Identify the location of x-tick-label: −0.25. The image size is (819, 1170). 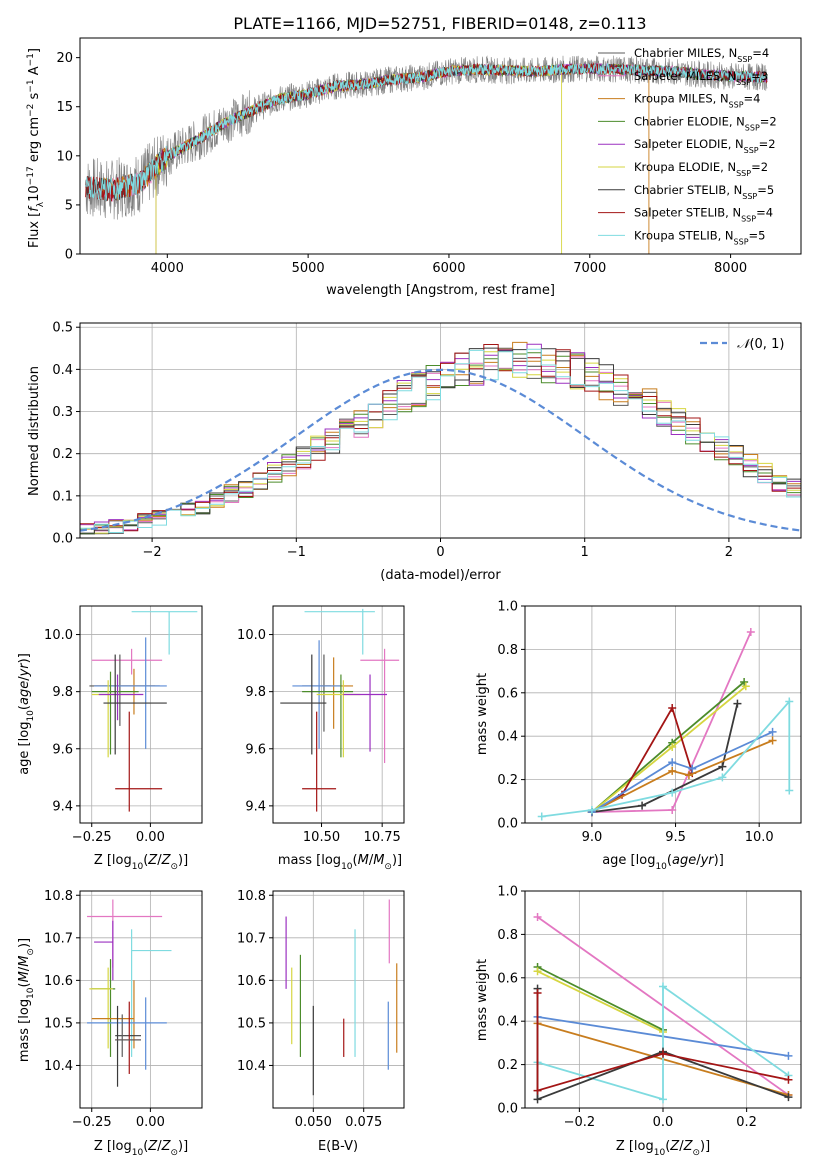
(92, 837).